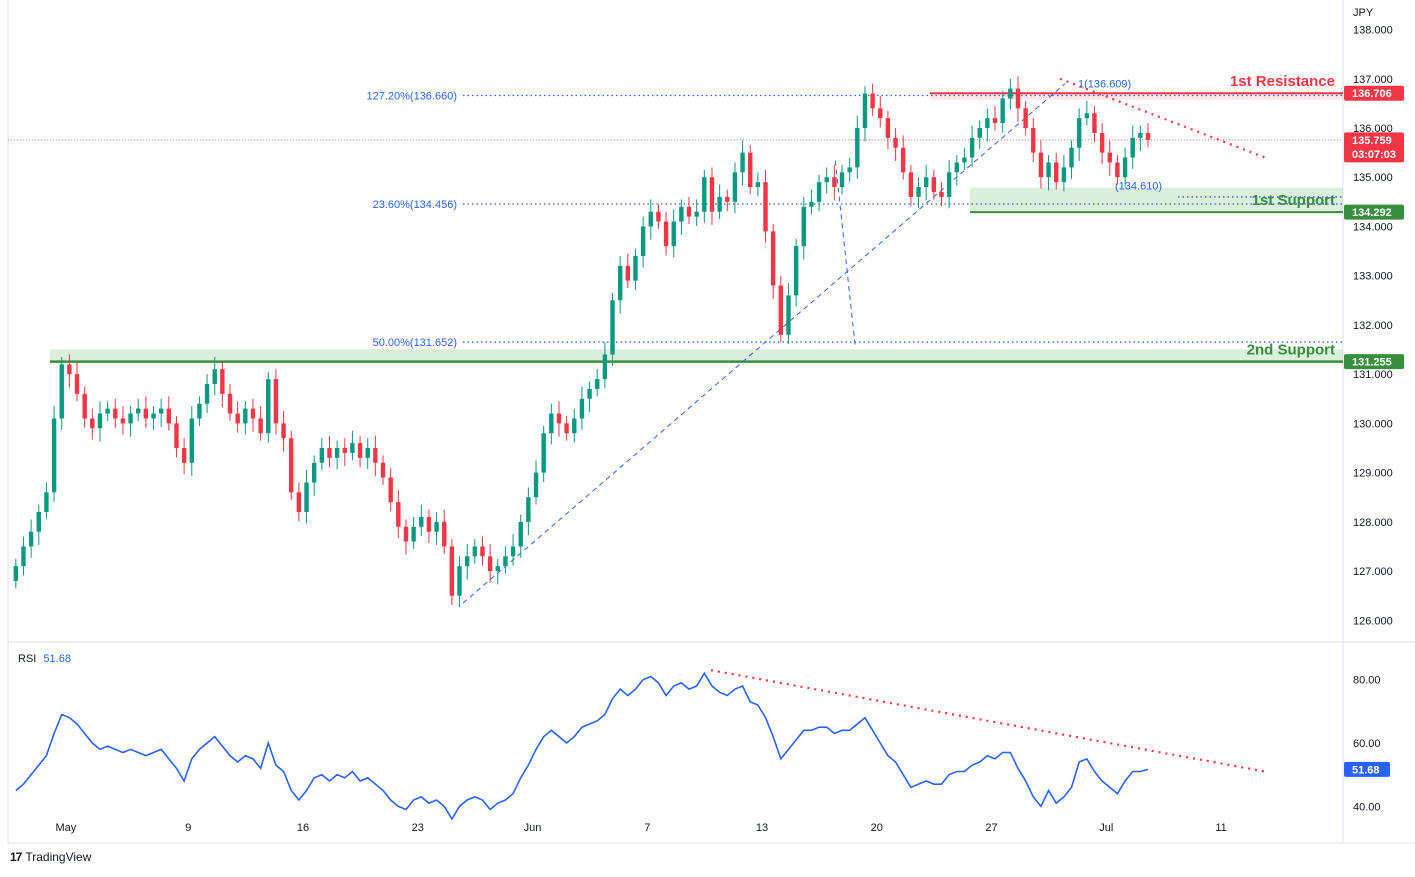 This screenshot has width=1415, height=877. What do you see at coordinates (696, 355) in the screenshot?
I see `support-2-zone` at bounding box center [696, 355].